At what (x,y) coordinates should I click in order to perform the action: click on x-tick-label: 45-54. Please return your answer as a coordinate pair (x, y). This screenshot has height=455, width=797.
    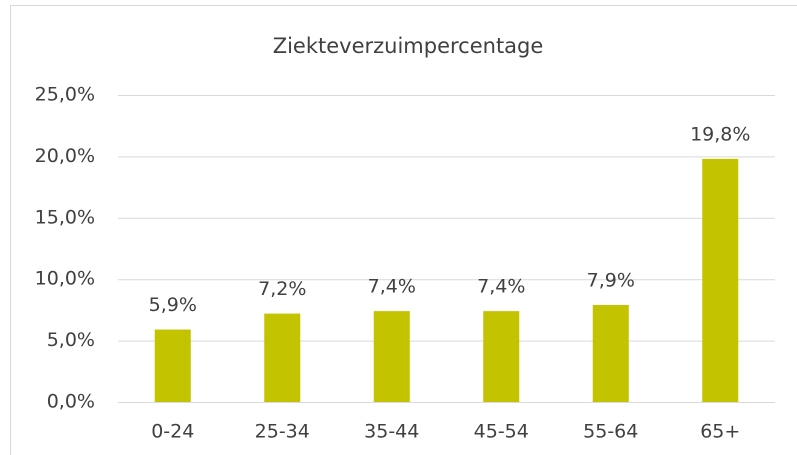
    Looking at the image, I should click on (501, 432).